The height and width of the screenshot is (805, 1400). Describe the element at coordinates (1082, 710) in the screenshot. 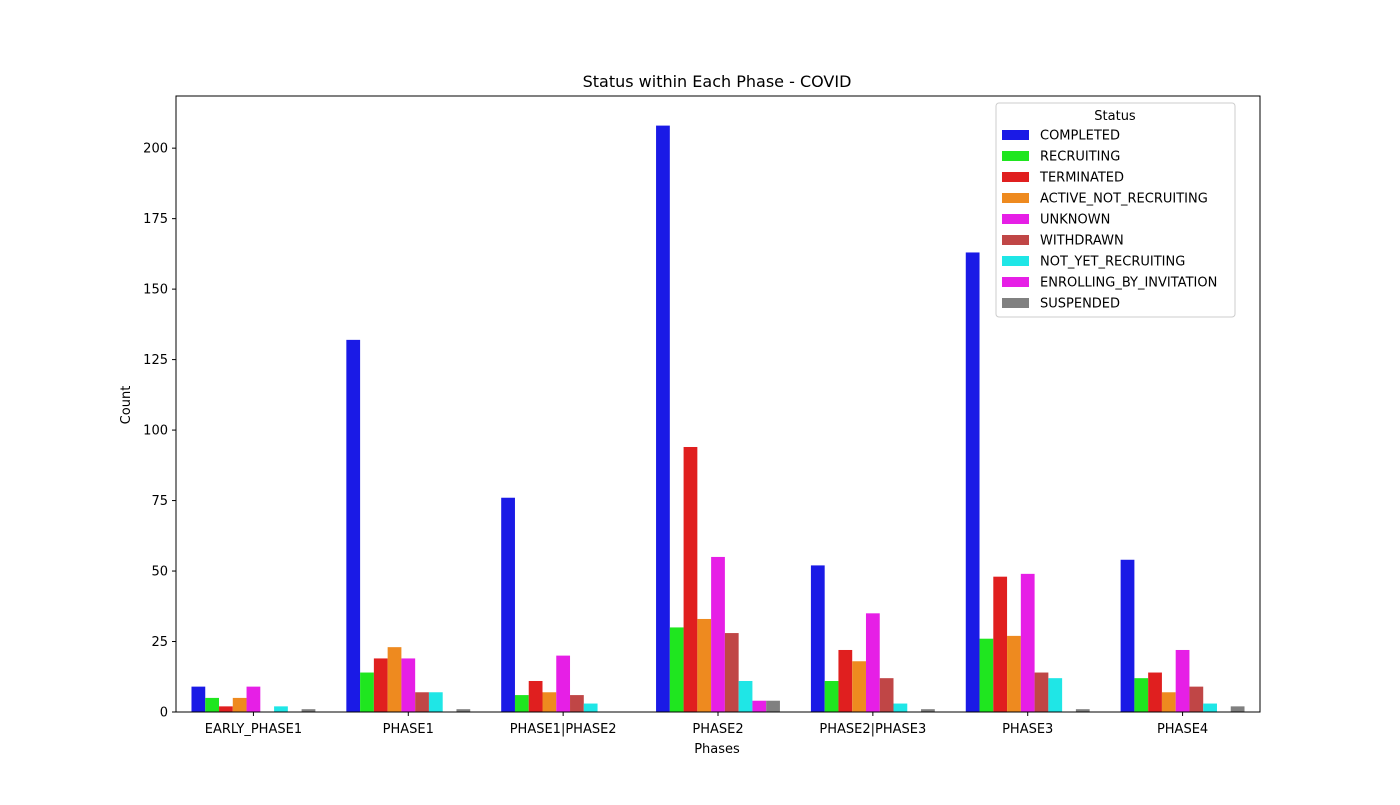

I see `bar-suspended-phase3` at that location.